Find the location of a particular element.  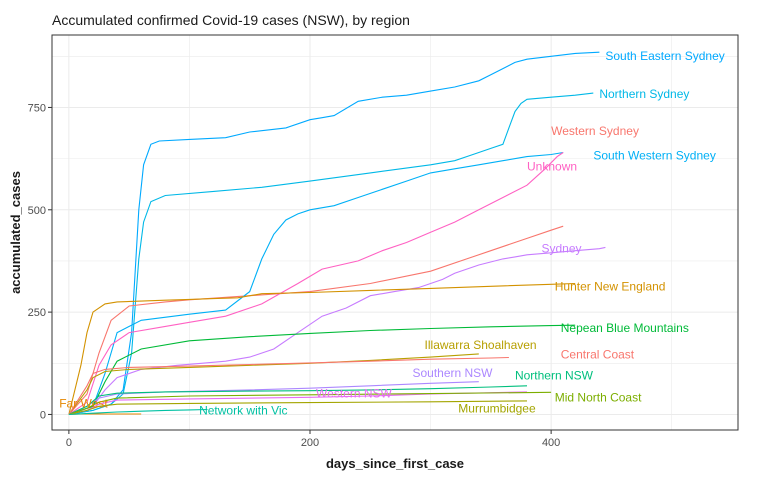

y-tick-label: 750 is located at coordinates (37, 108).